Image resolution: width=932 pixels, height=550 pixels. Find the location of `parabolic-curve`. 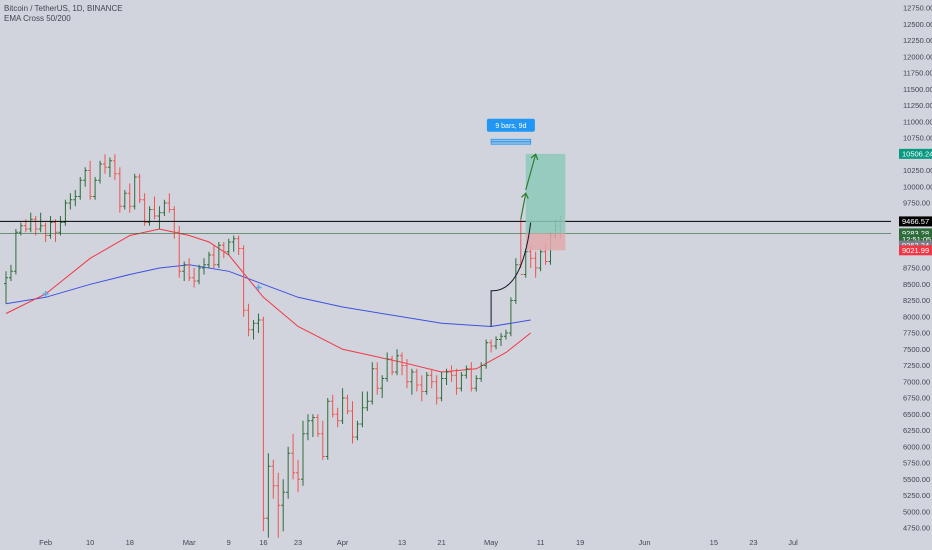

parabolic-curve is located at coordinates (511, 274).